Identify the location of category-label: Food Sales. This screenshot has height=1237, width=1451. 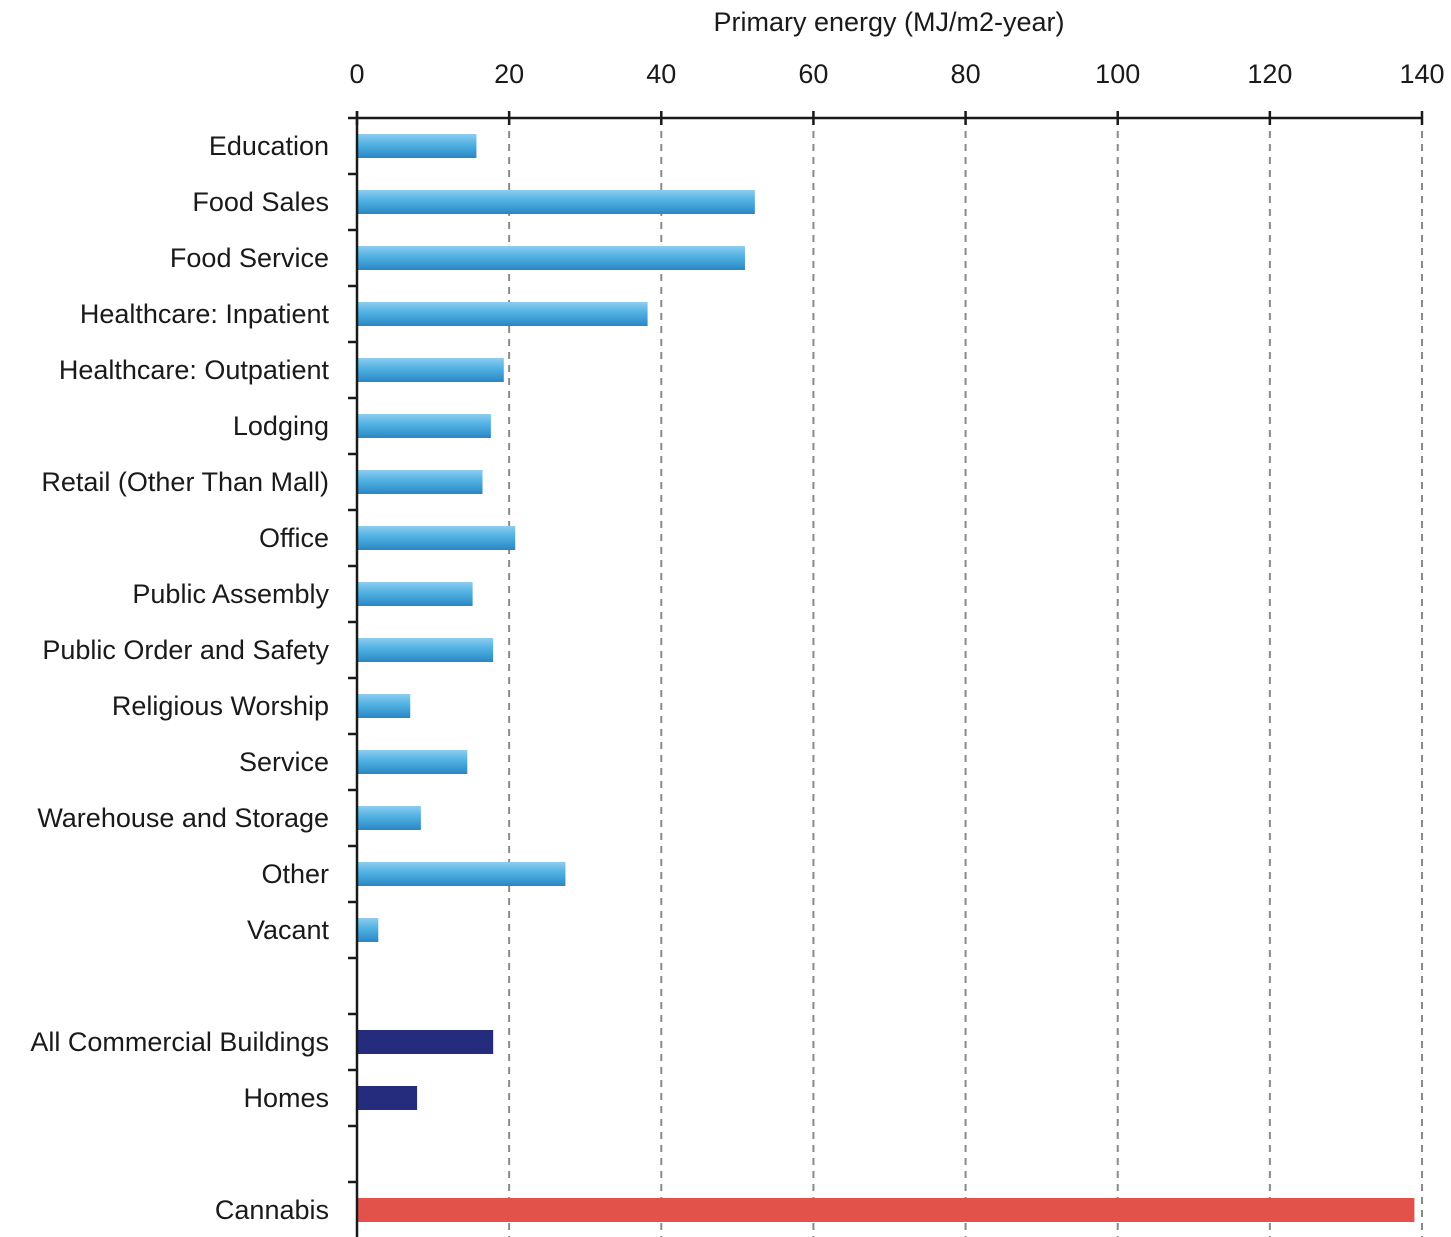
(260, 202).